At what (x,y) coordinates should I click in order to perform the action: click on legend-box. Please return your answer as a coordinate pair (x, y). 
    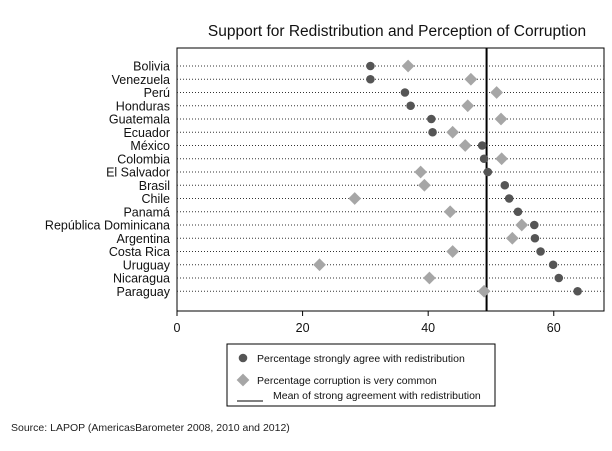
    Looking at the image, I should click on (361, 375).